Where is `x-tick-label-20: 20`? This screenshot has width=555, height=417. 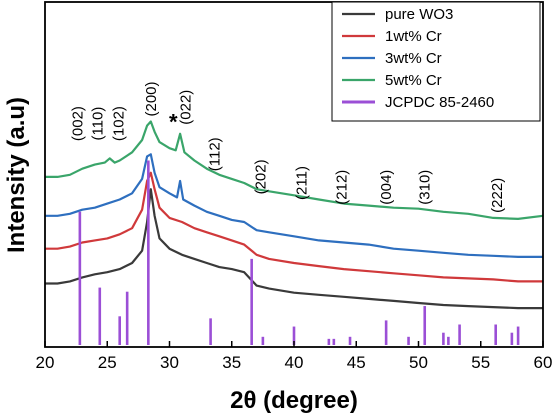
x-tick-label-20: 20 is located at coordinates (45, 362).